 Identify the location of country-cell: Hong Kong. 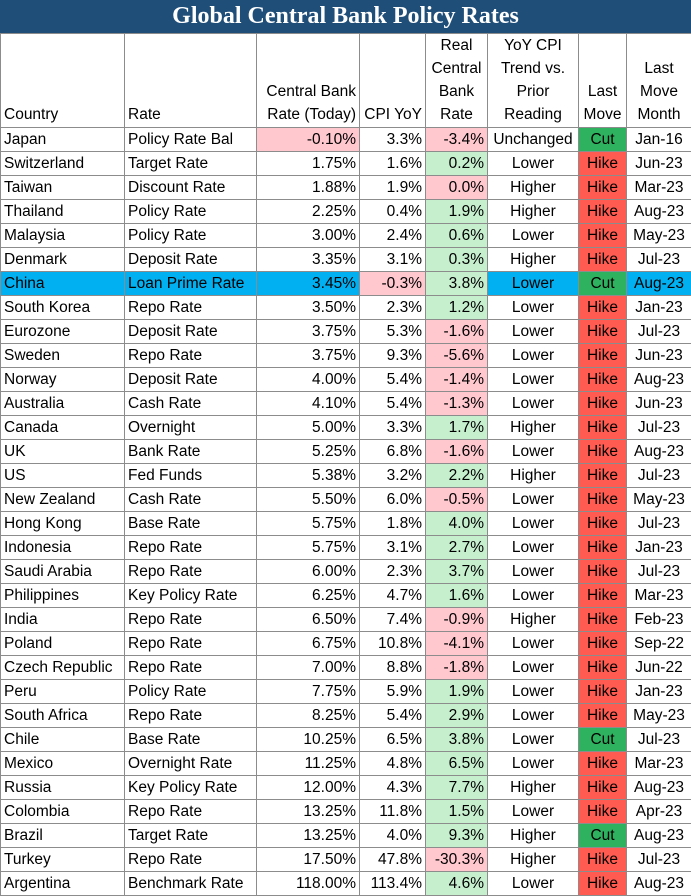
(63, 524).